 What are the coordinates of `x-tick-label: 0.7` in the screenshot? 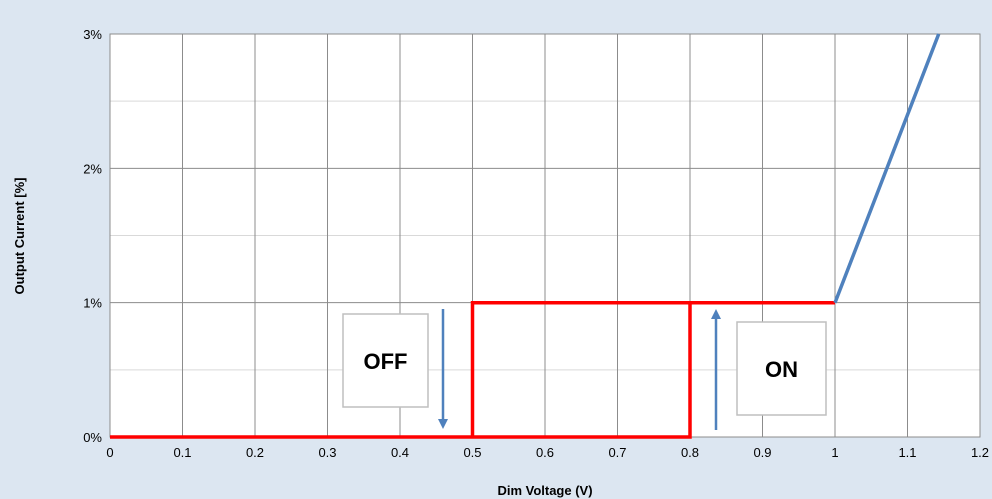 It's located at (617, 452).